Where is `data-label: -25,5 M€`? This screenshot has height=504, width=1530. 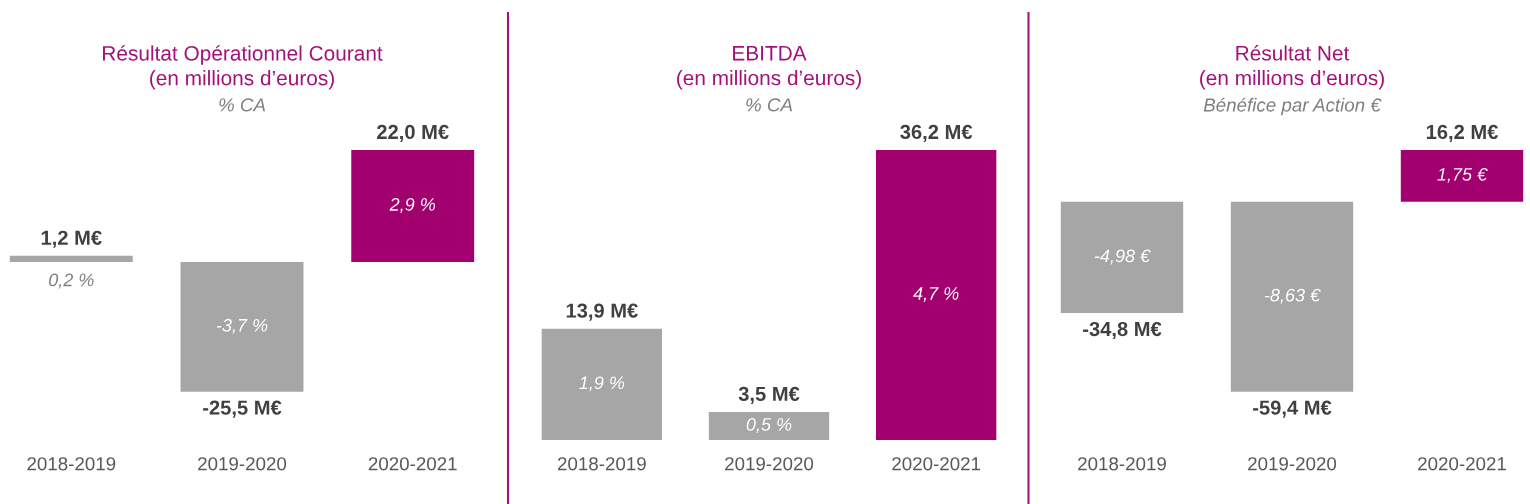
data-label: -25,5 M€ is located at coordinates (242, 409).